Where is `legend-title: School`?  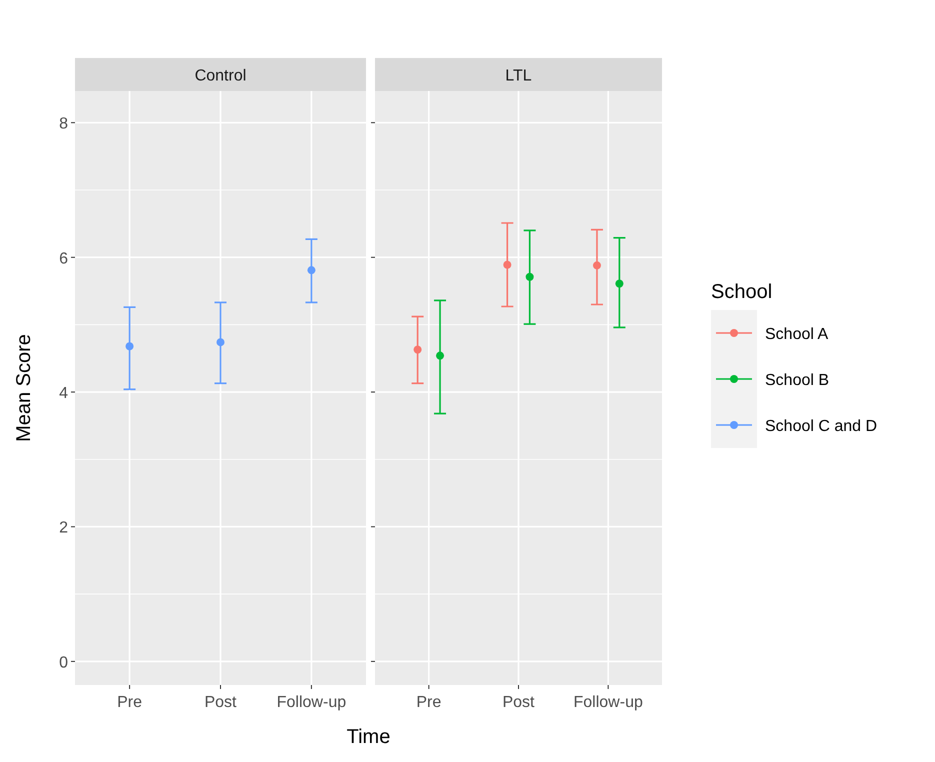
legend-title: School is located at coordinates (741, 292).